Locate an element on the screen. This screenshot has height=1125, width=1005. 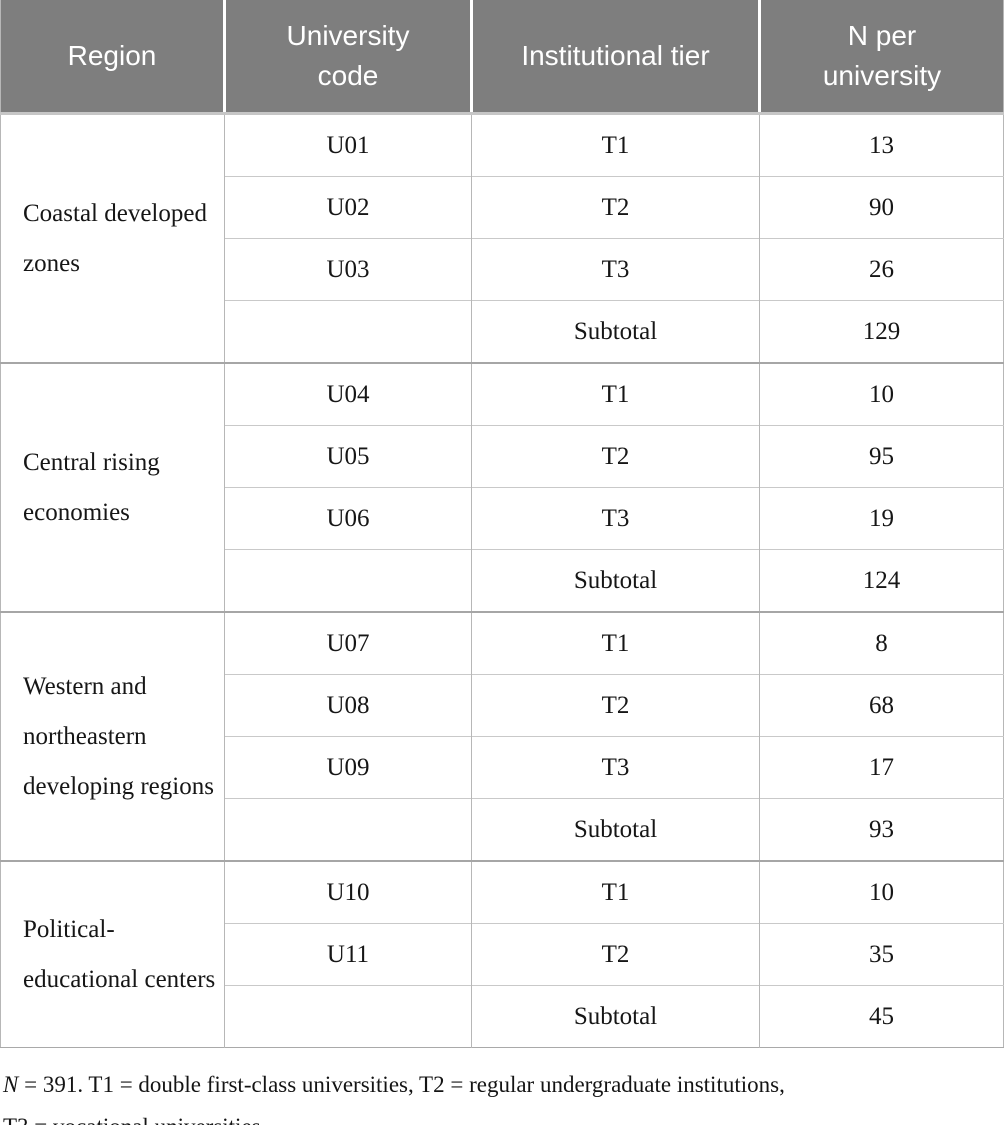
col-header-institutional-tier: Institutional tier is located at coordinates (615, 57).